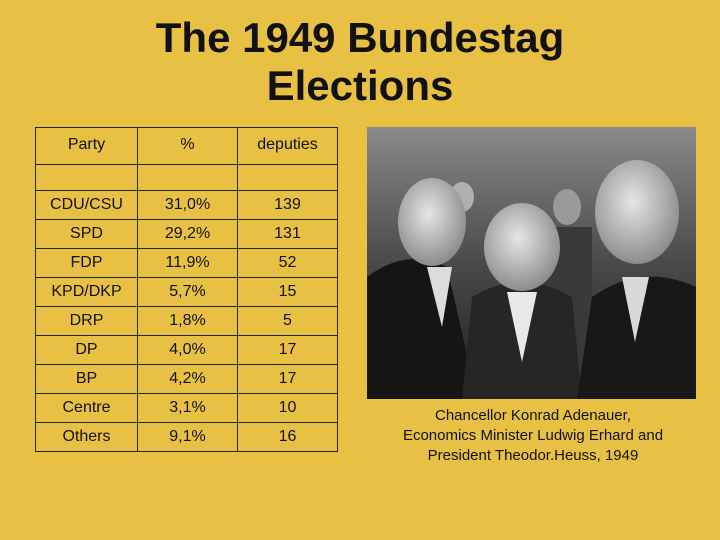 The height and width of the screenshot is (540, 720). I want to click on table-row: Centre 3,1% 10, so click(186, 408).